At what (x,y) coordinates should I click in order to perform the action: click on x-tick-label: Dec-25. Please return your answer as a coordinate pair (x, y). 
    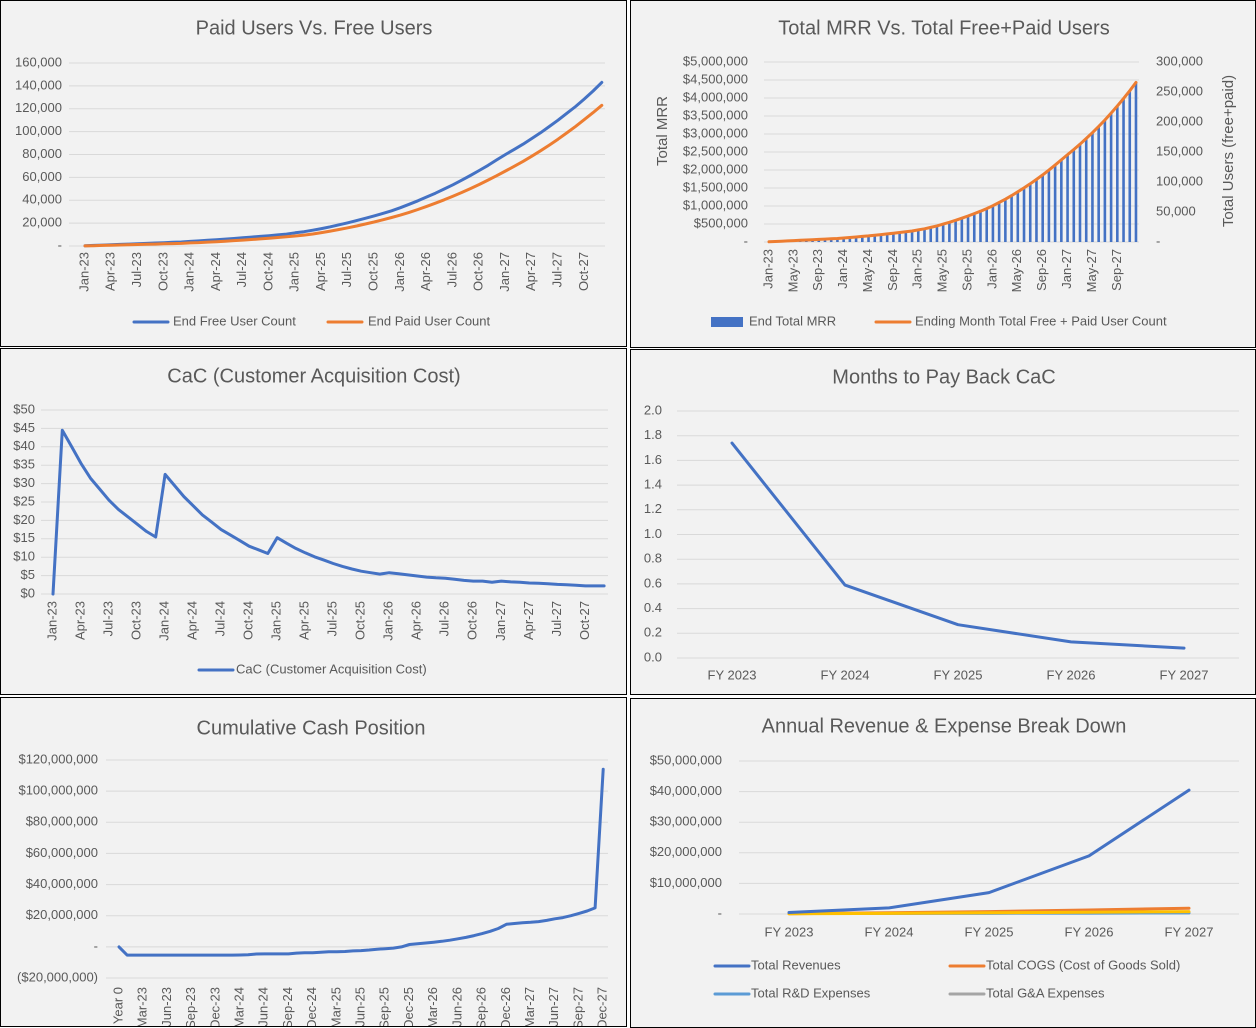
    Looking at the image, I should click on (408, 1007).